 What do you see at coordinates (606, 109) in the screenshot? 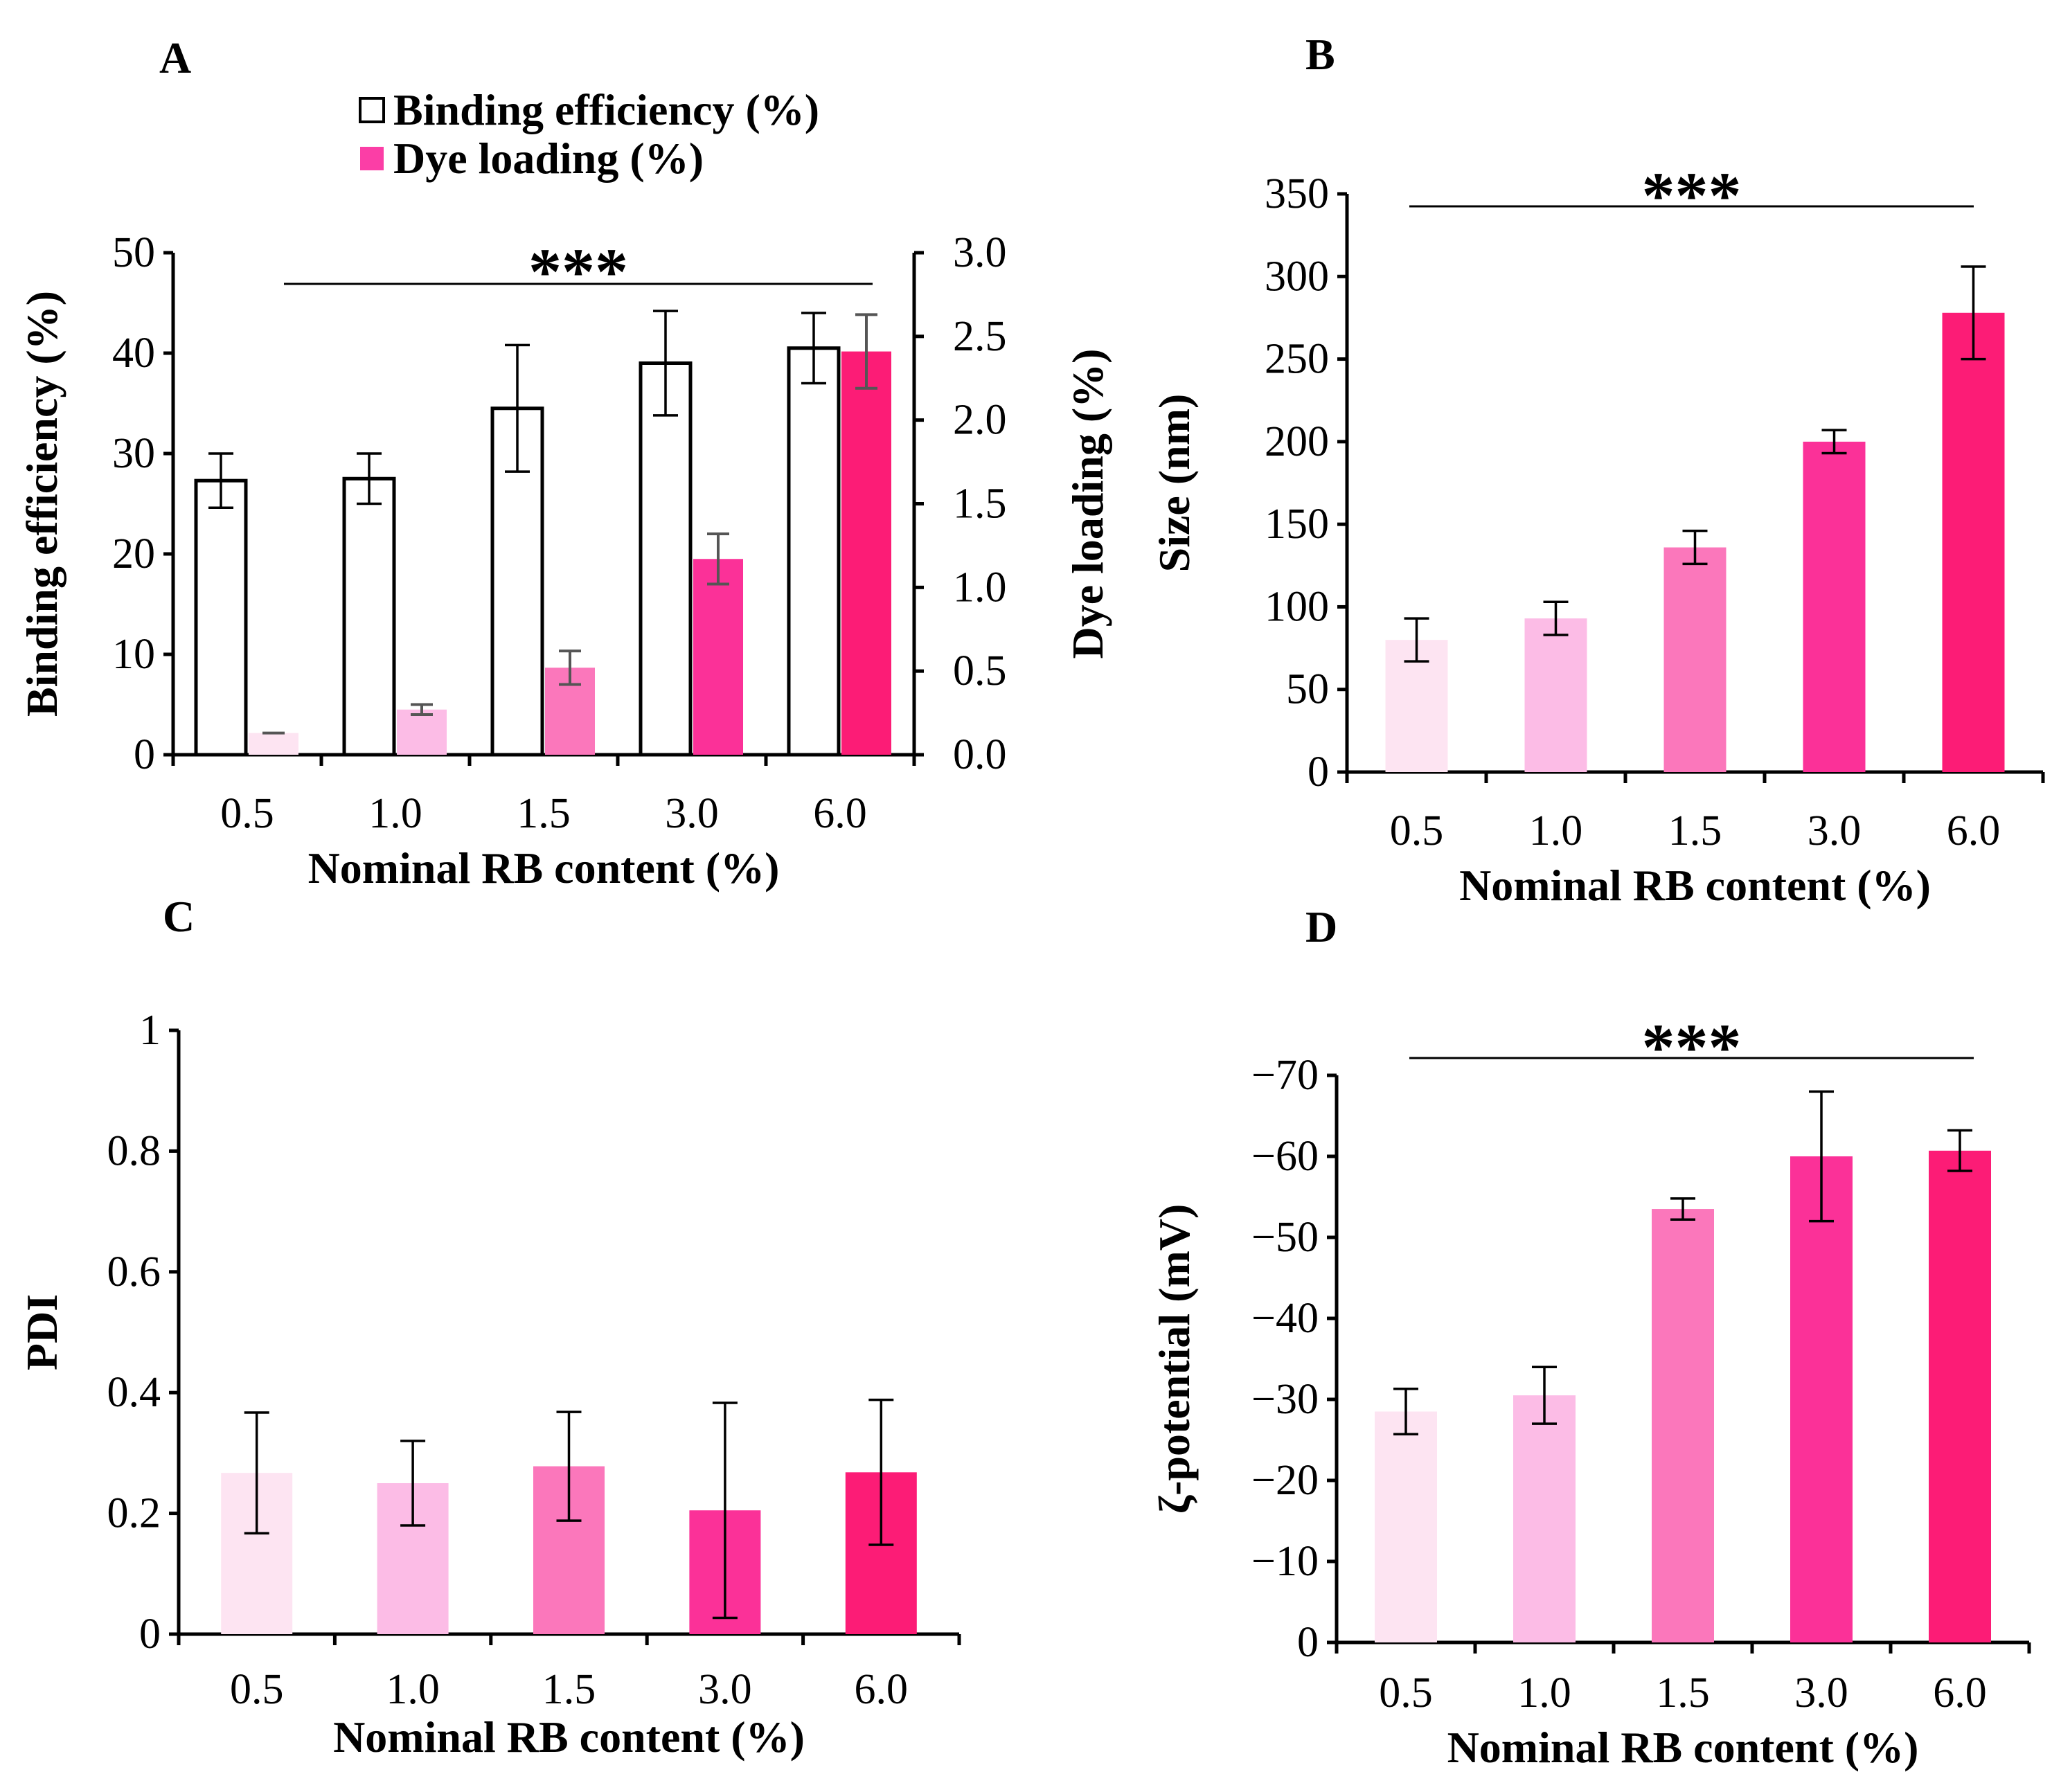
I see `legend-label: Binding efficiency (%)` at bounding box center [606, 109].